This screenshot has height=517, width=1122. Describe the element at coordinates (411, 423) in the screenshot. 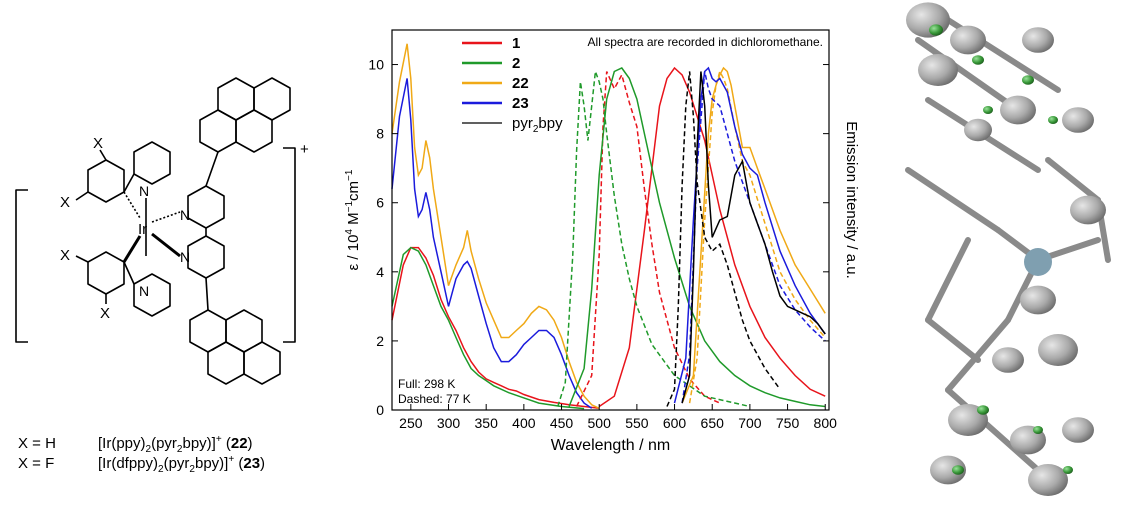

I see `x-tick-label: 250` at that location.